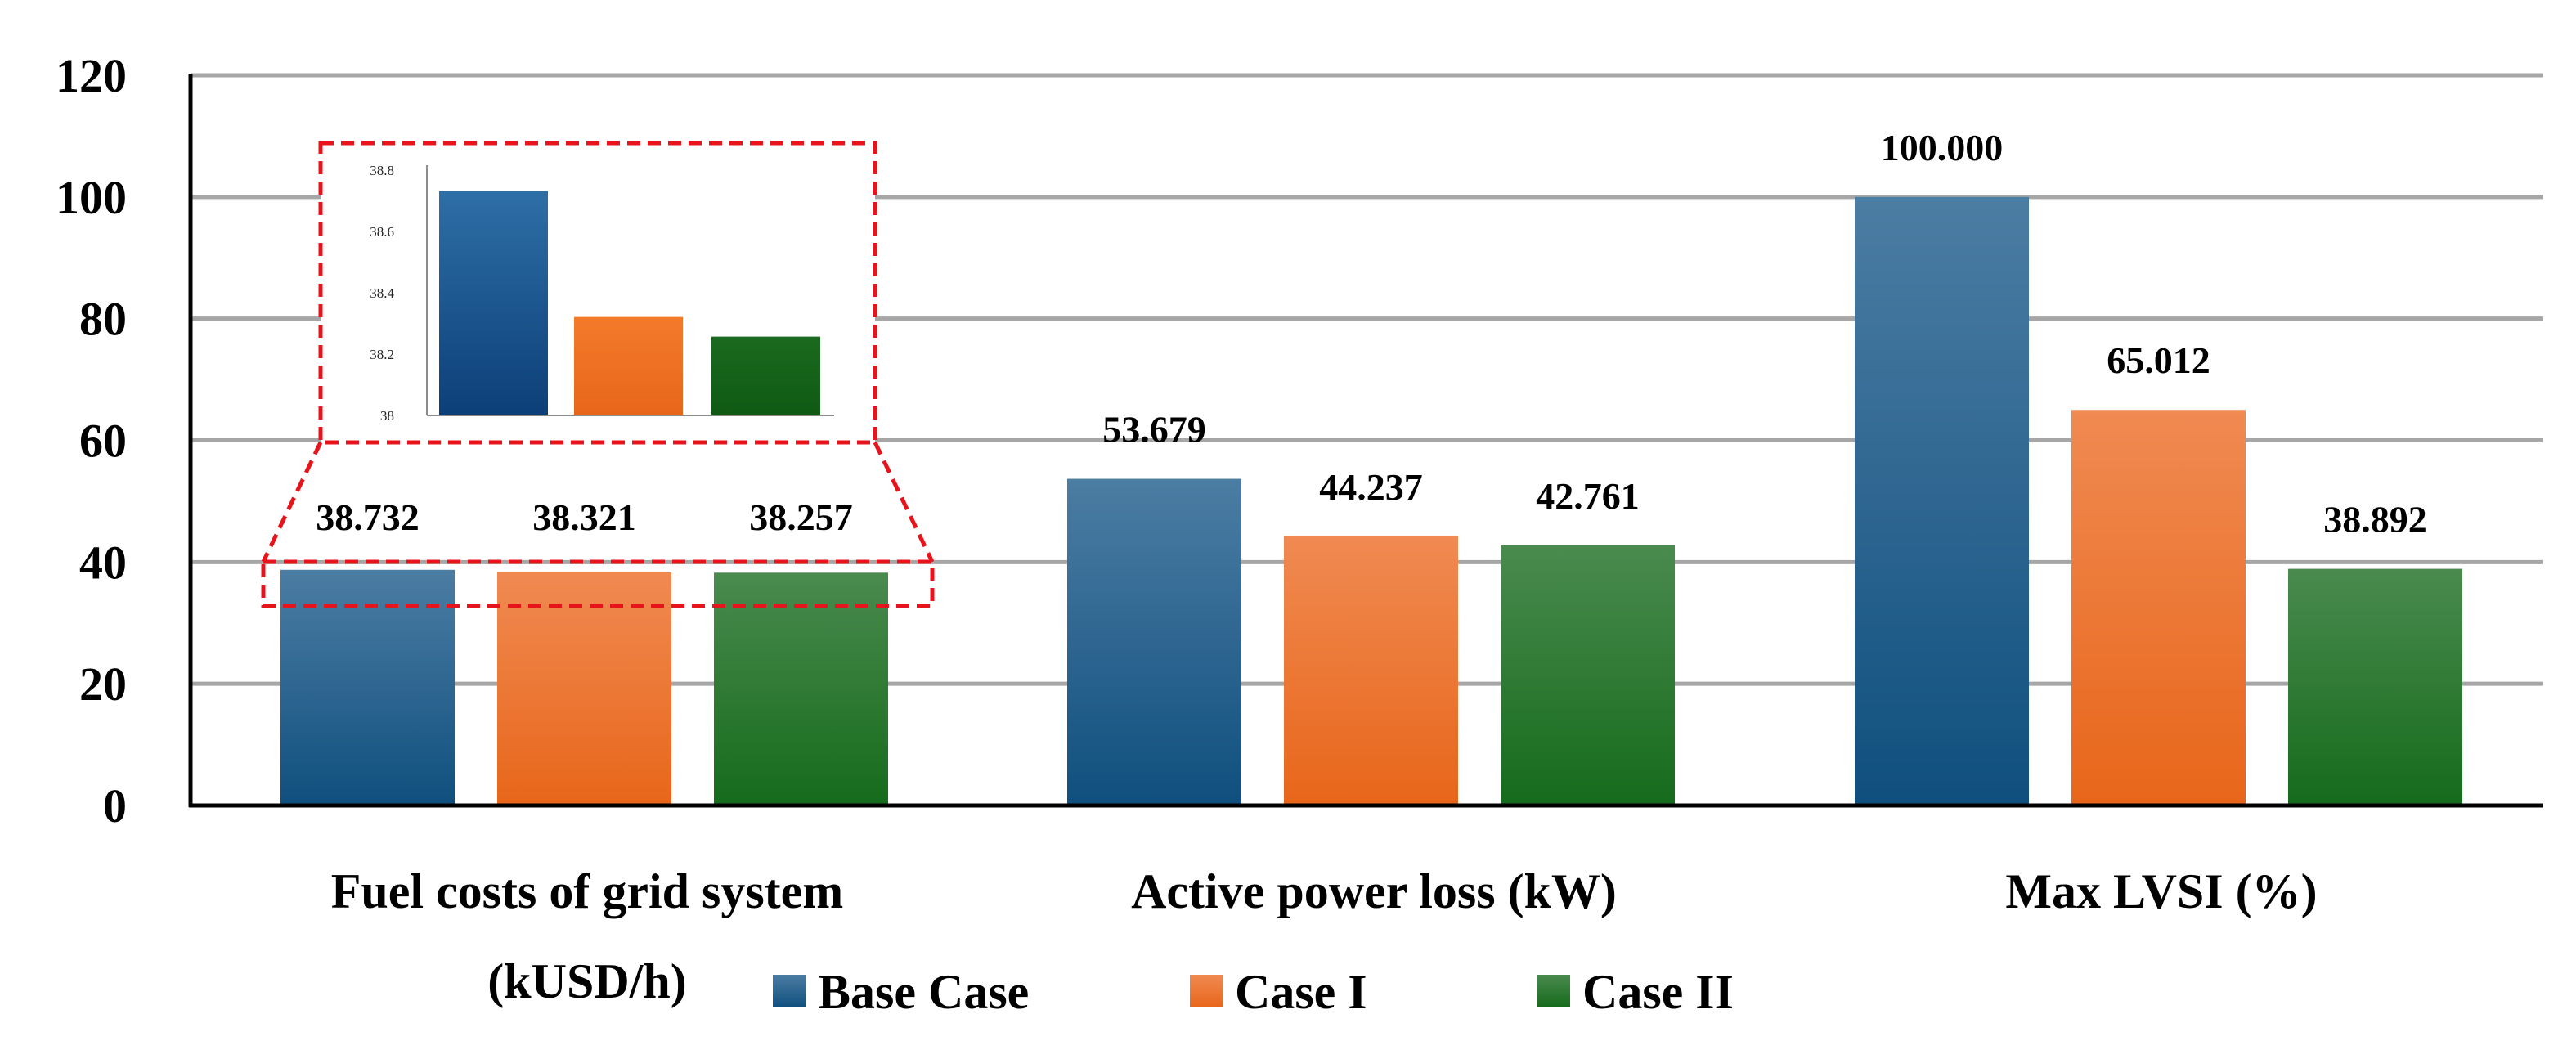  Describe the element at coordinates (2158, 360) in the screenshot. I see `data-label: 65.012` at that location.